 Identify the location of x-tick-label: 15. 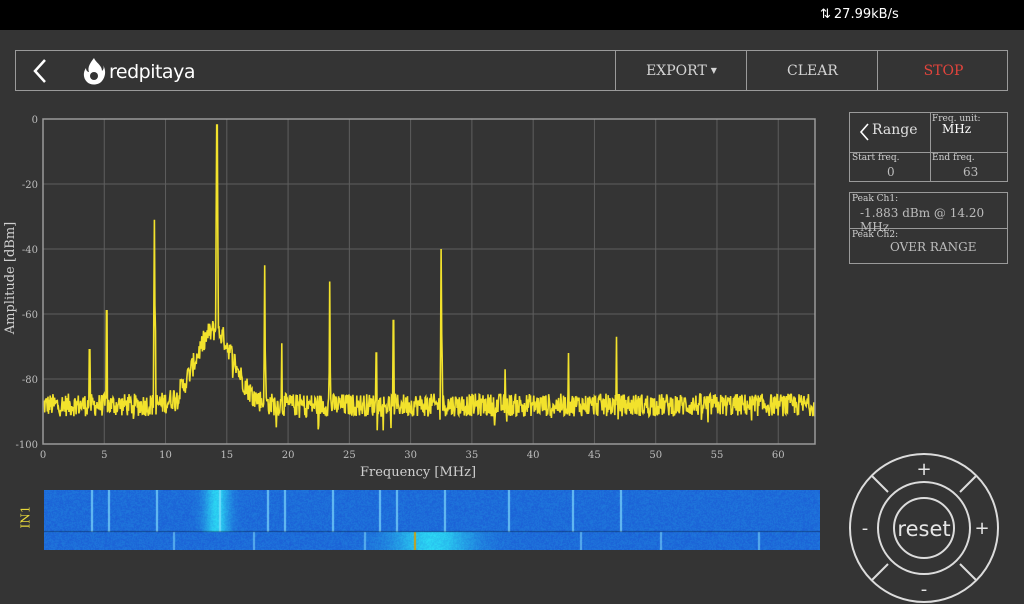
(226, 455).